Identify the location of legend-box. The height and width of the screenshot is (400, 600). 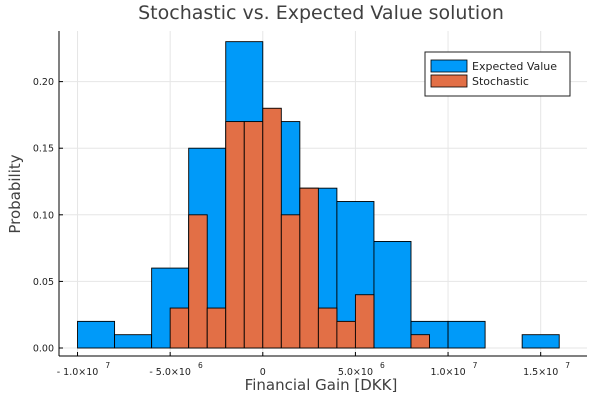
(497, 74).